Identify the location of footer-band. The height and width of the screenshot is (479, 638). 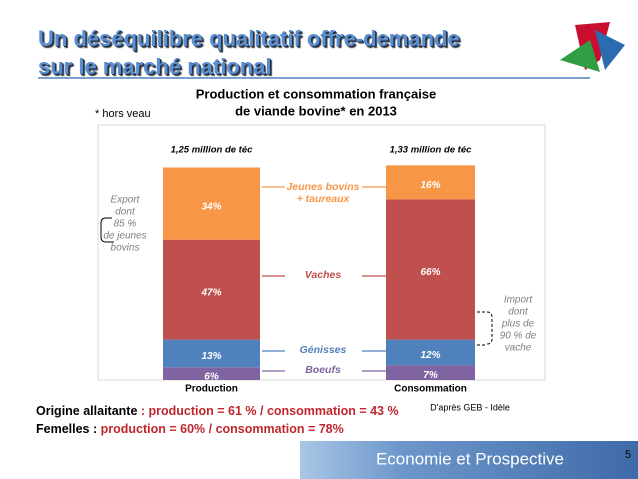
(469, 460).